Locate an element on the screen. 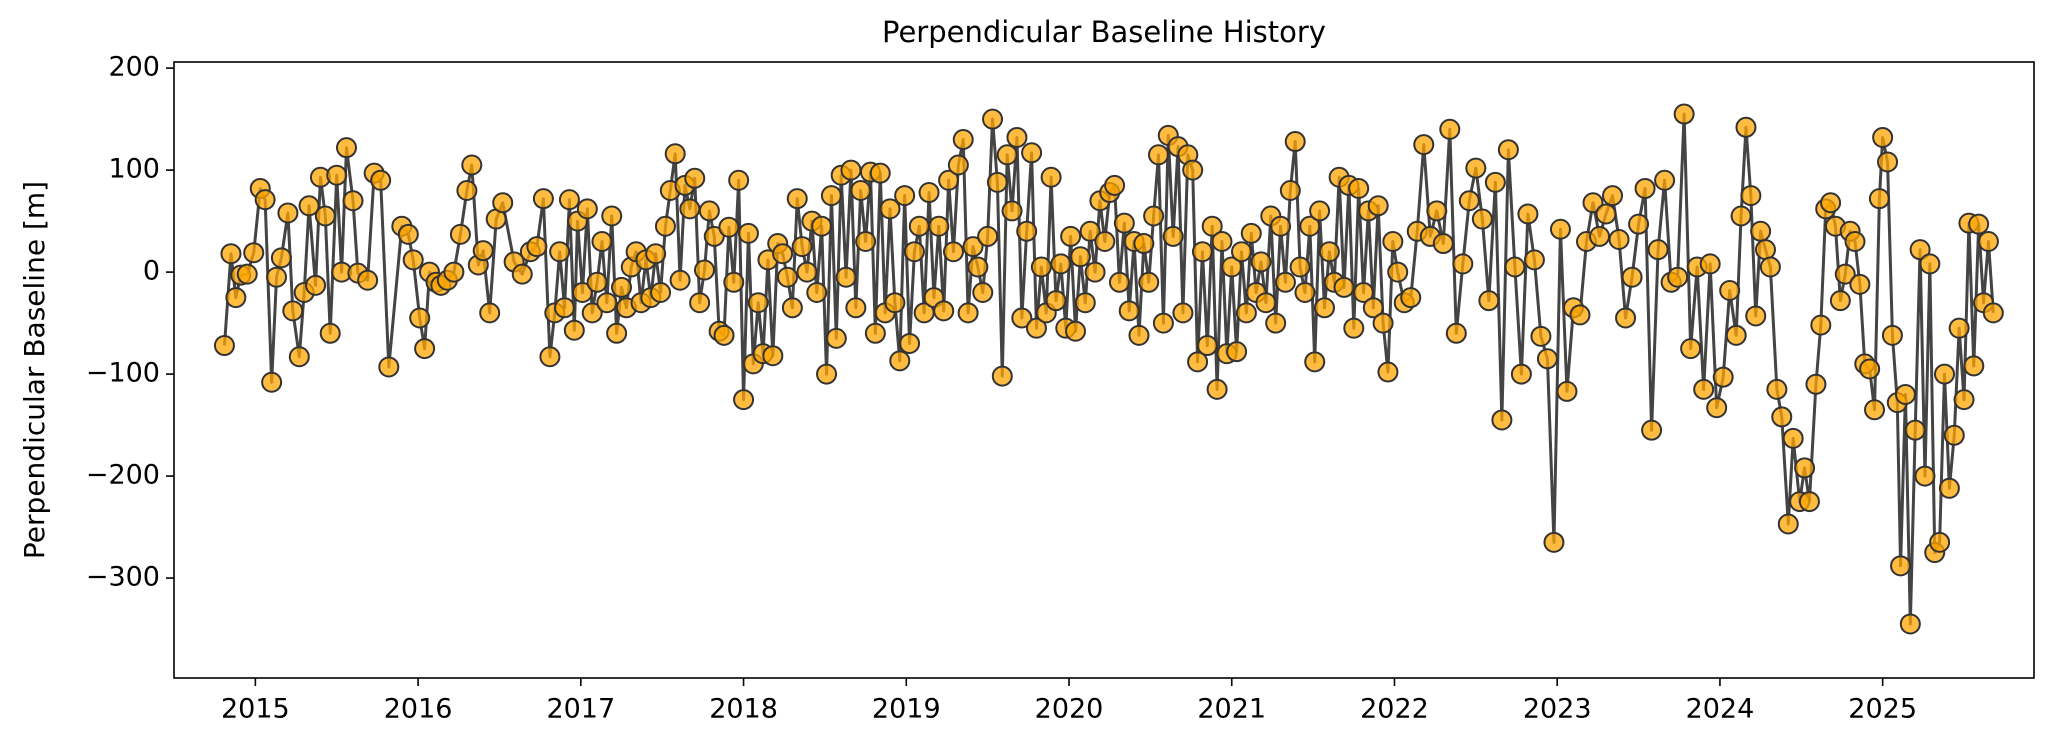 This screenshot has height=750, width=2055. x-tick-label: 2023 is located at coordinates (1557, 709).